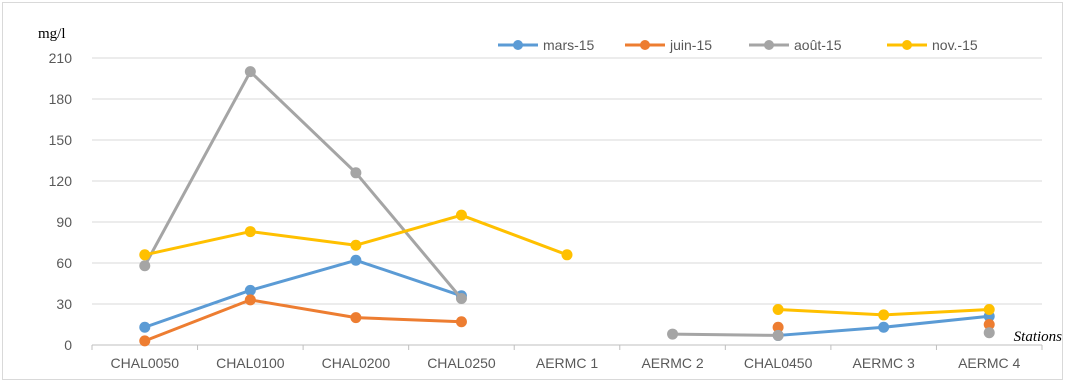  Describe the element at coordinates (356, 363) in the screenshot. I see `x-tick-label: CHAL0200` at that location.